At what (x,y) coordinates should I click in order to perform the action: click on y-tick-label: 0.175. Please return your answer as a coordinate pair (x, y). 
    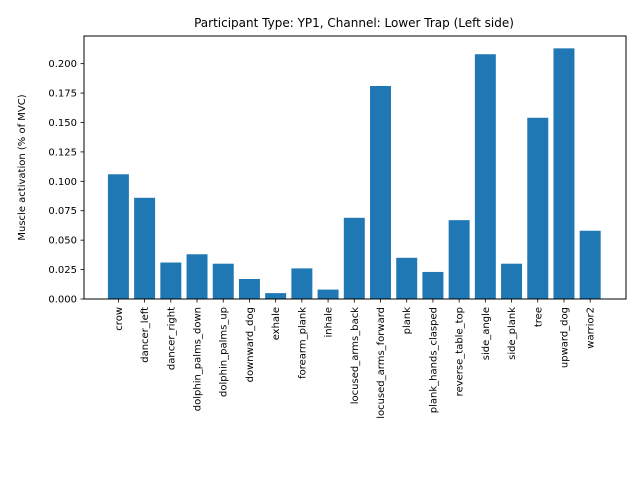
    Looking at the image, I should click on (62, 94).